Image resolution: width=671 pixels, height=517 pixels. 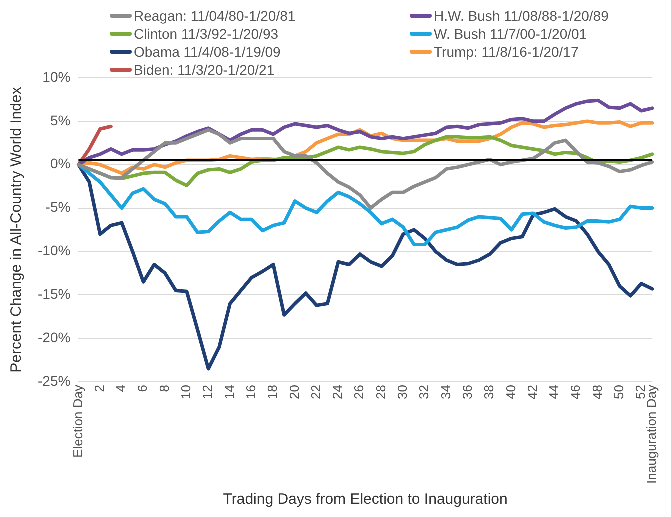 I want to click on x-tick-label: 18, so click(x=272, y=392).